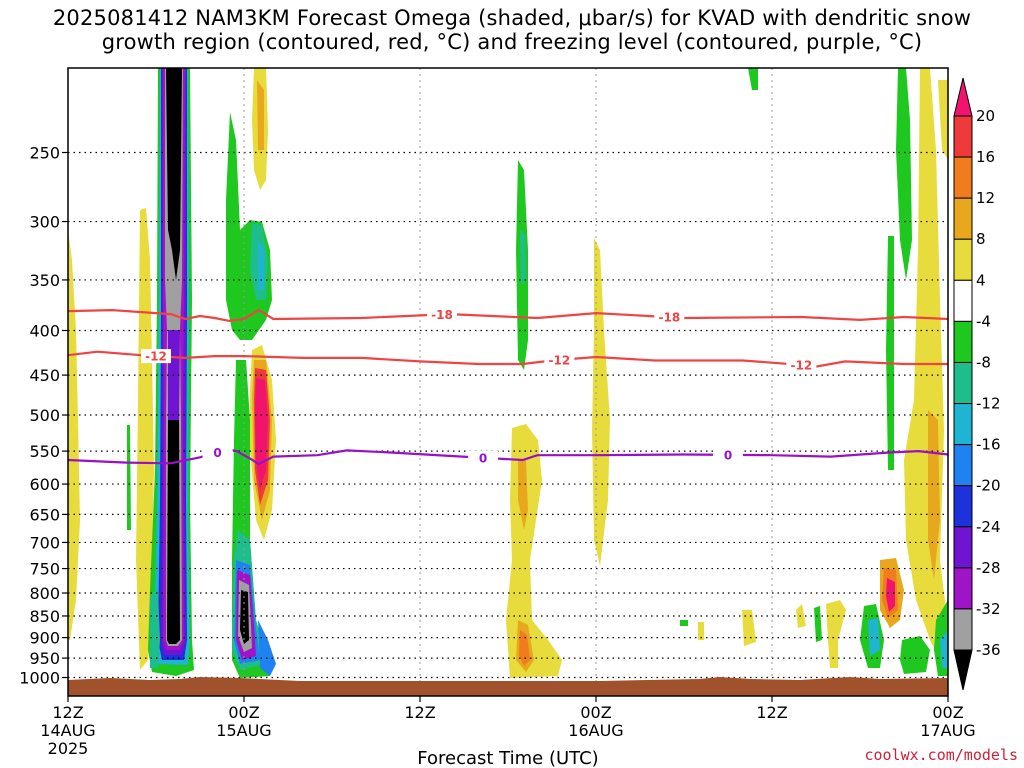  Describe the element at coordinates (44, 484) in the screenshot. I see `y-tick-label: 600` at that location.